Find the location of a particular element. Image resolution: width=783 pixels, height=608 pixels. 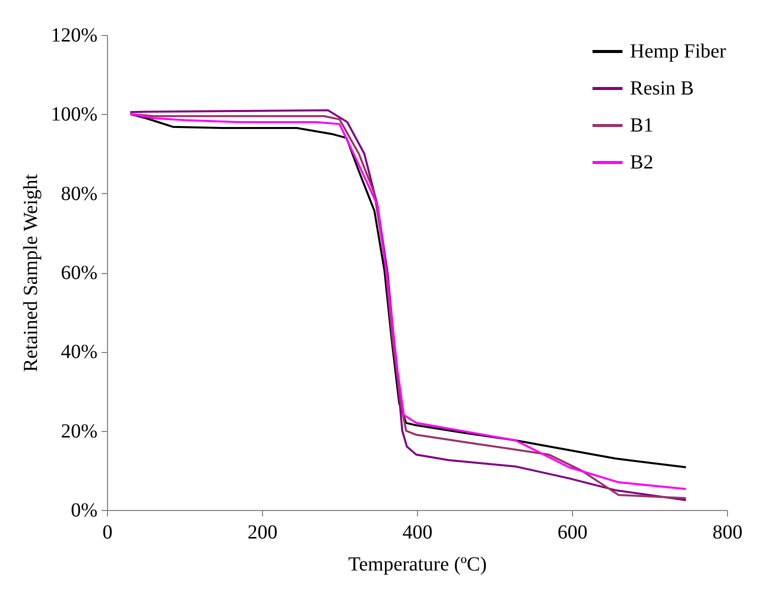

y-tick-label: 80% is located at coordinates (79, 193).